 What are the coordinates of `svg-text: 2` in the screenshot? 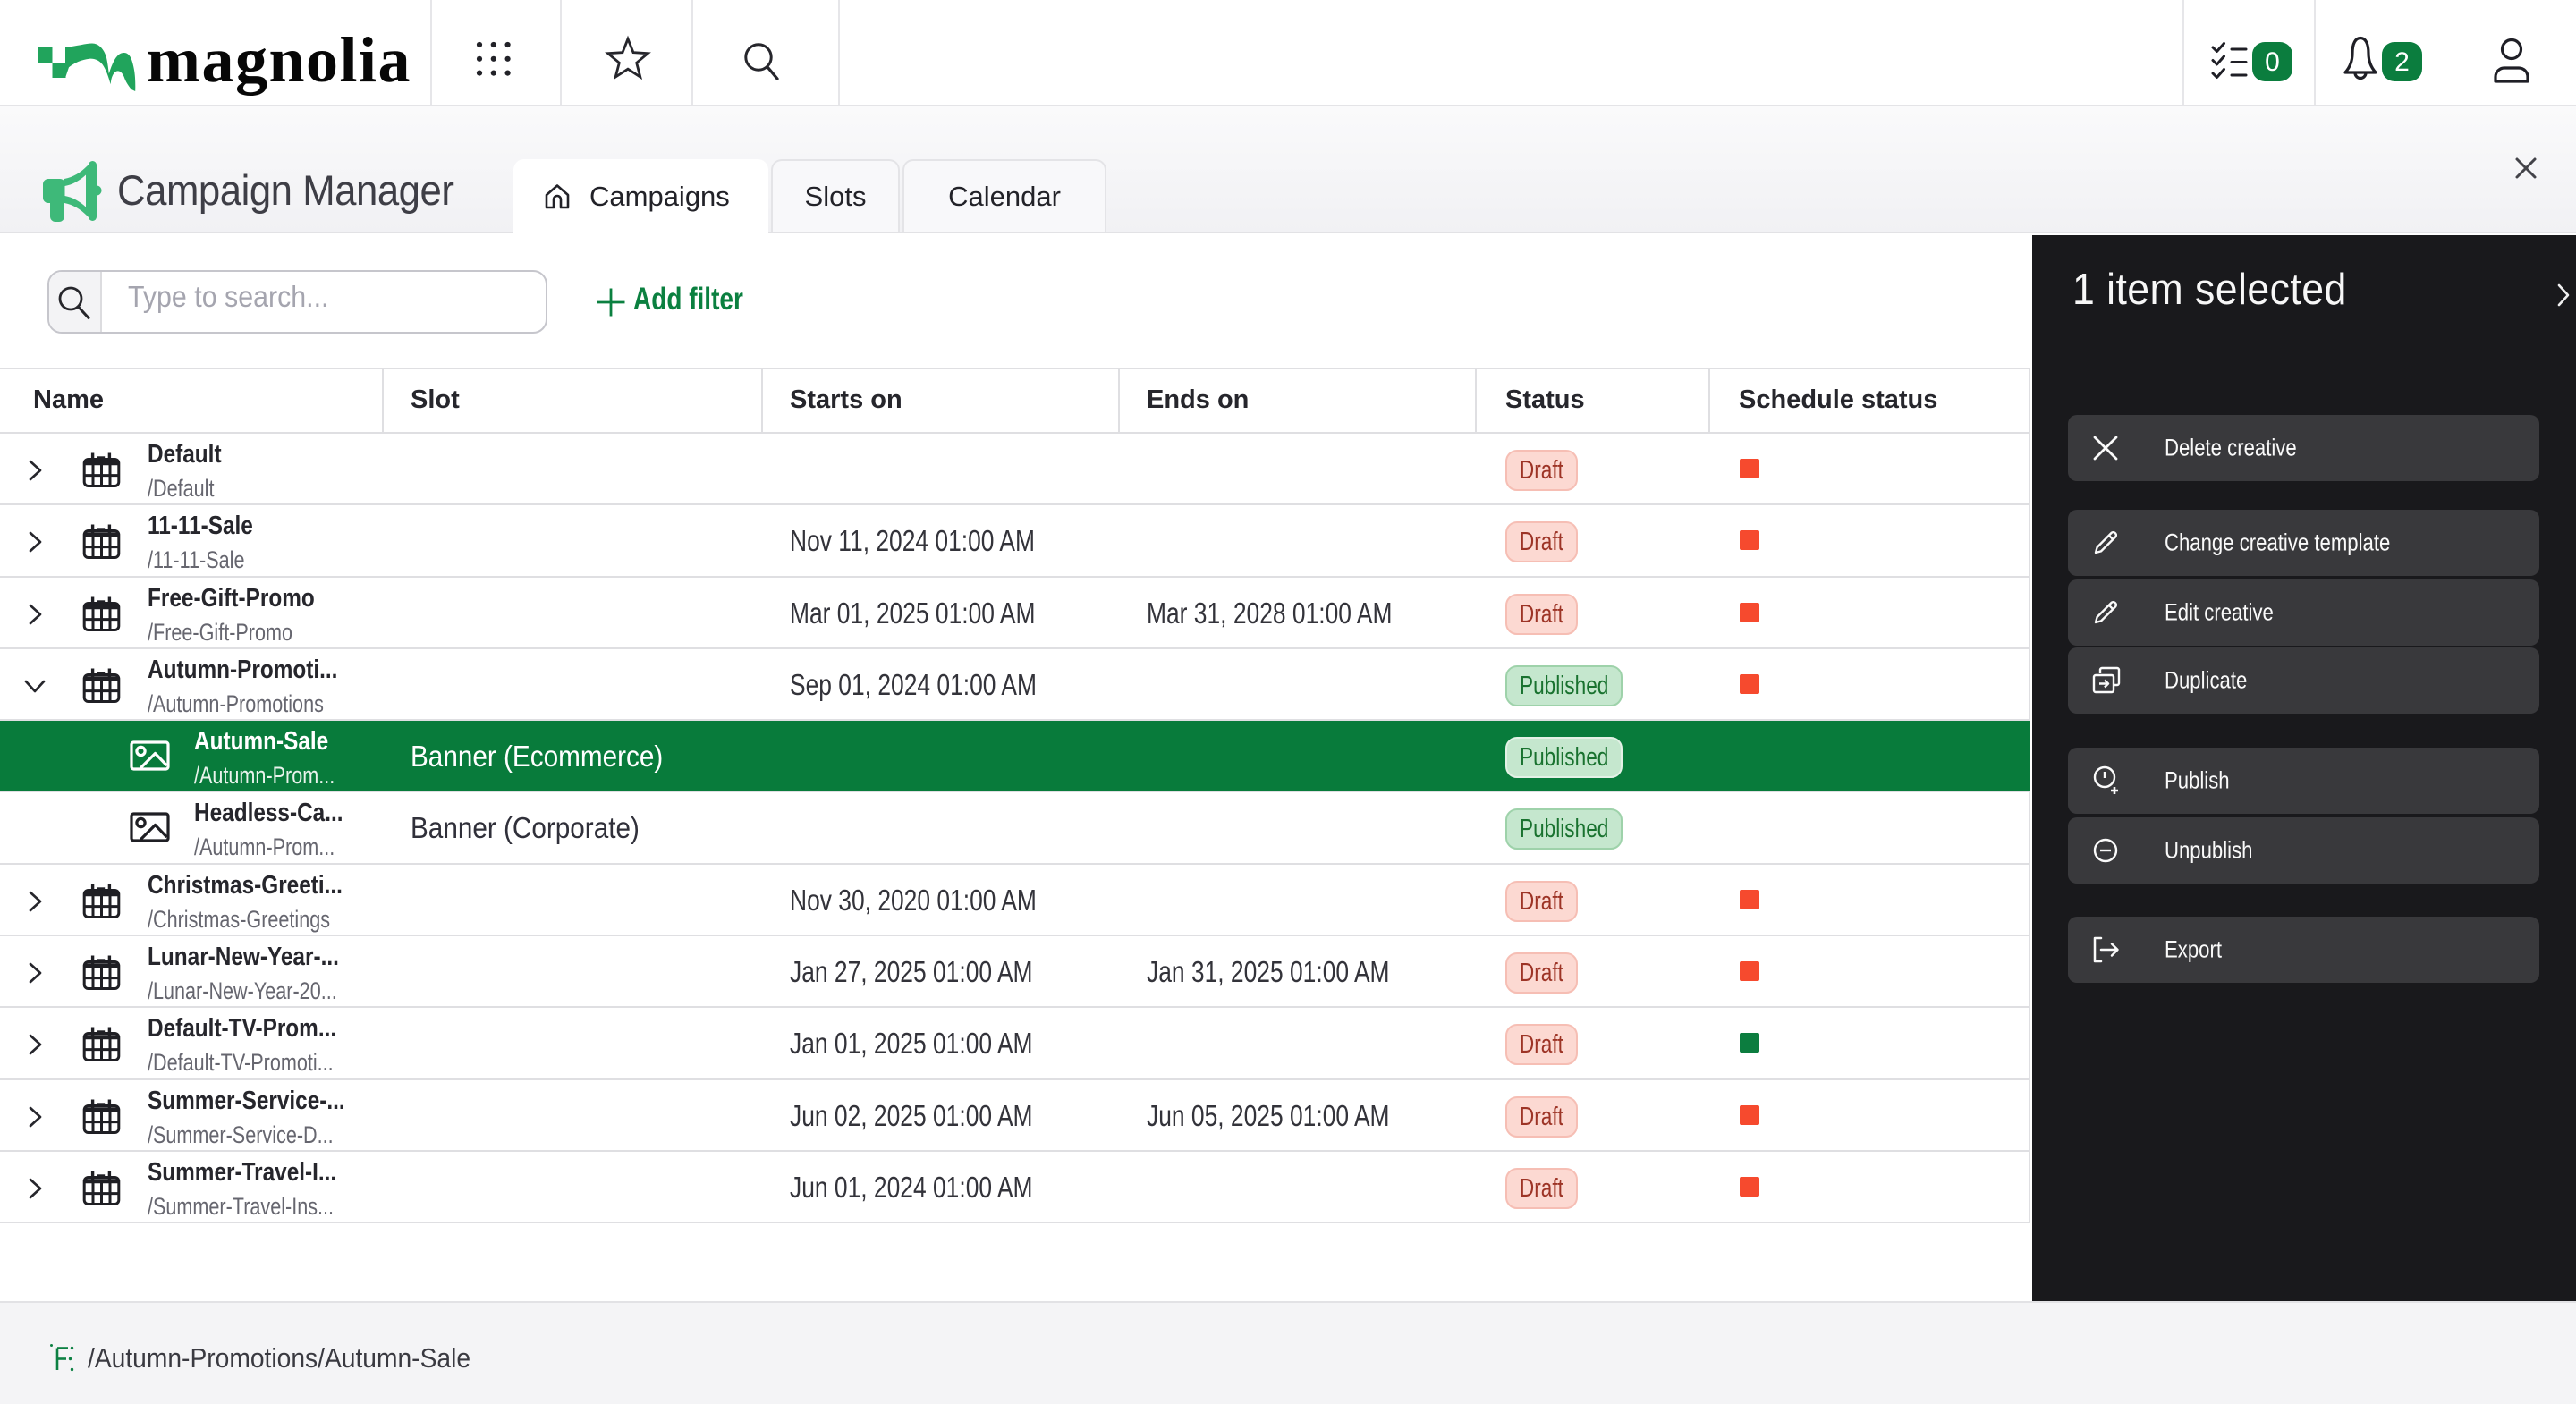 It's located at (2402, 62).